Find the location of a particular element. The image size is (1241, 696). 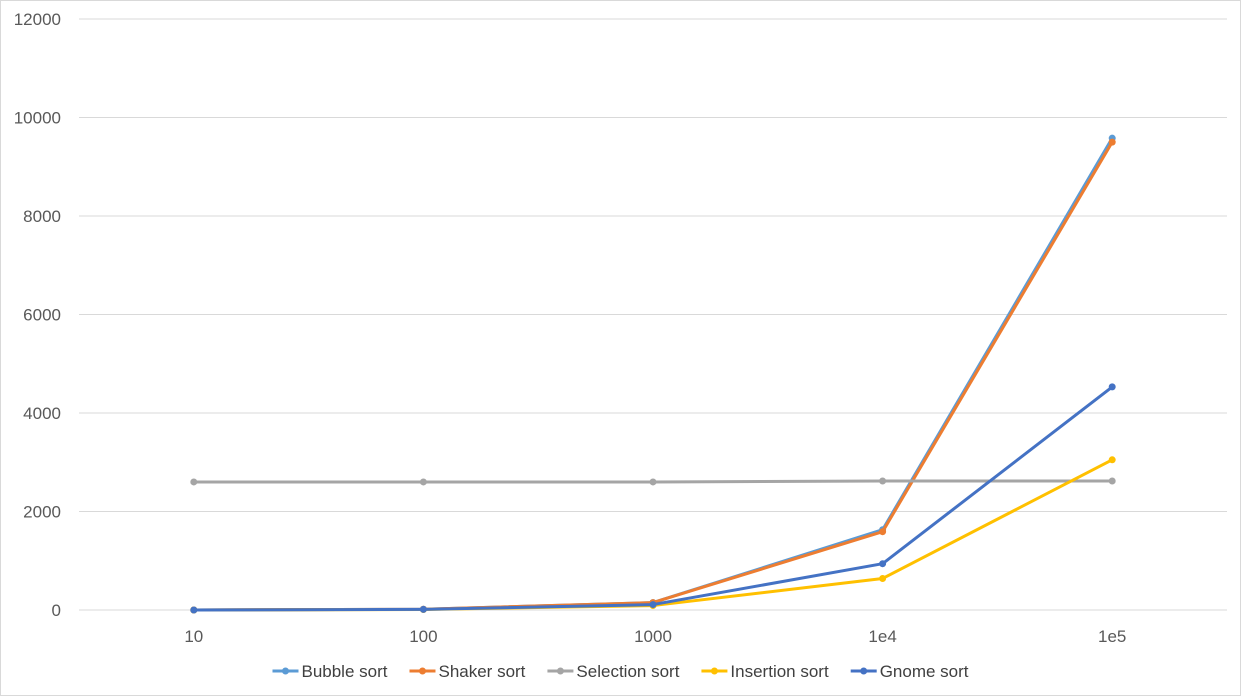

y-tick-label: 2000 is located at coordinates (42, 512).